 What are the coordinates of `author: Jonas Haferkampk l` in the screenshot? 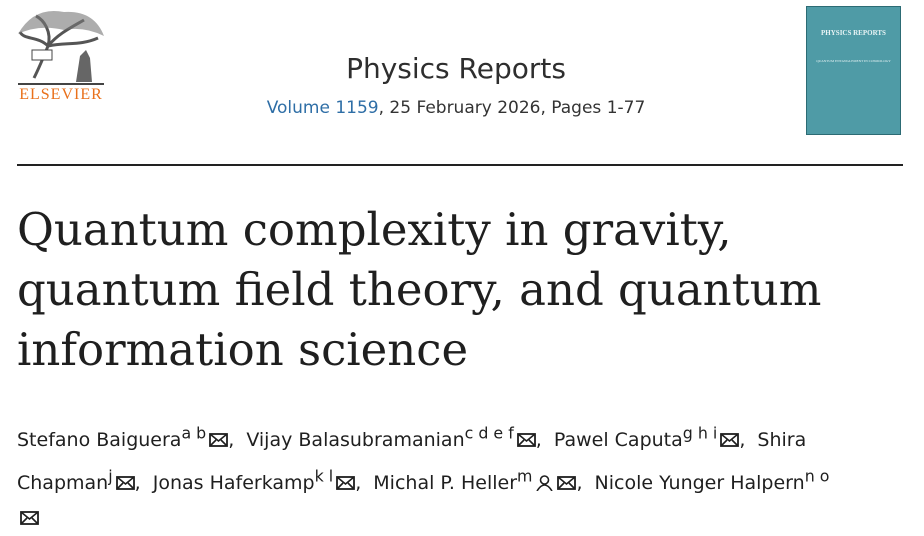 It's located at (254, 480).